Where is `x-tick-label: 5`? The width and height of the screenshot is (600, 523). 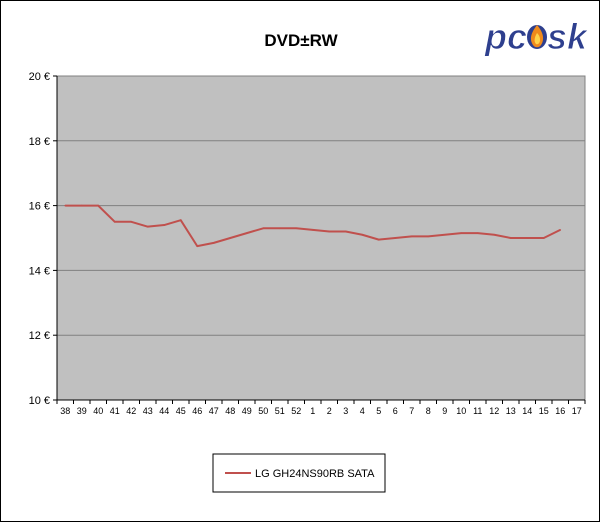 x-tick-label: 5 is located at coordinates (378, 411).